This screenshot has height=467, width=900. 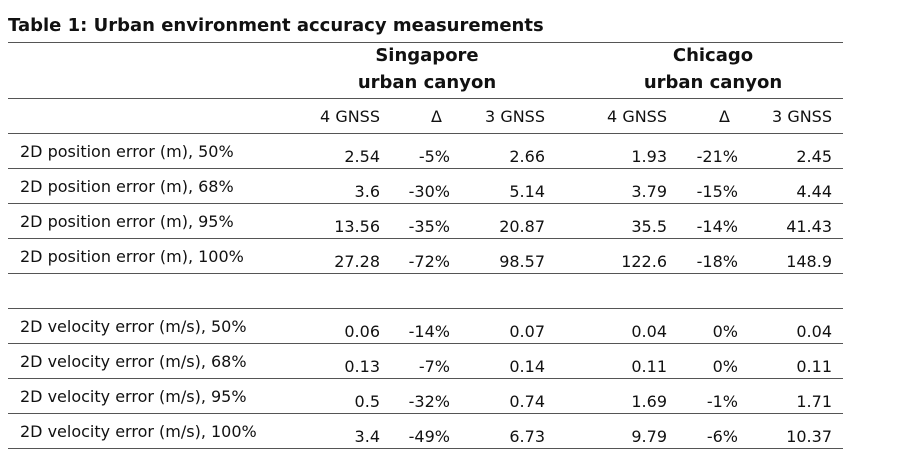 What do you see at coordinates (127, 186) in the screenshot?
I see `row-label: 2D position error (m), 68%` at bounding box center [127, 186].